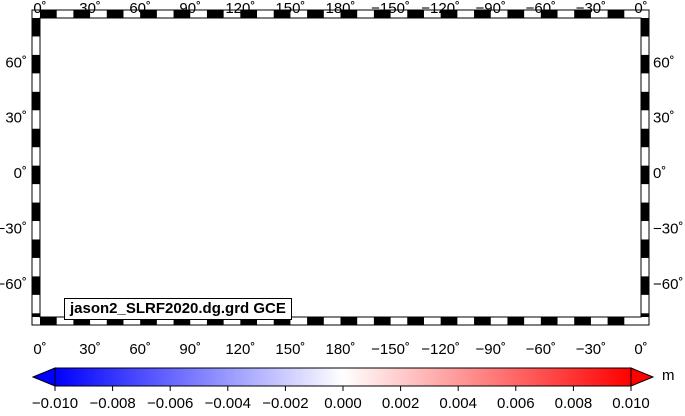 This screenshot has height=416, width=685. Describe the element at coordinates (13, 284) in the screenshot. I see `lat-tick-label-left: −60˚` at that location.